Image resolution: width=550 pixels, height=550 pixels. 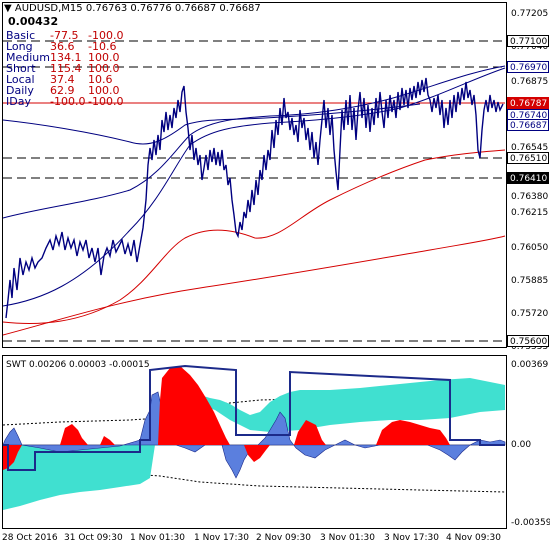 I want to click on indicator-axis-bottom: -0.00359, so click(x=530, y=523).